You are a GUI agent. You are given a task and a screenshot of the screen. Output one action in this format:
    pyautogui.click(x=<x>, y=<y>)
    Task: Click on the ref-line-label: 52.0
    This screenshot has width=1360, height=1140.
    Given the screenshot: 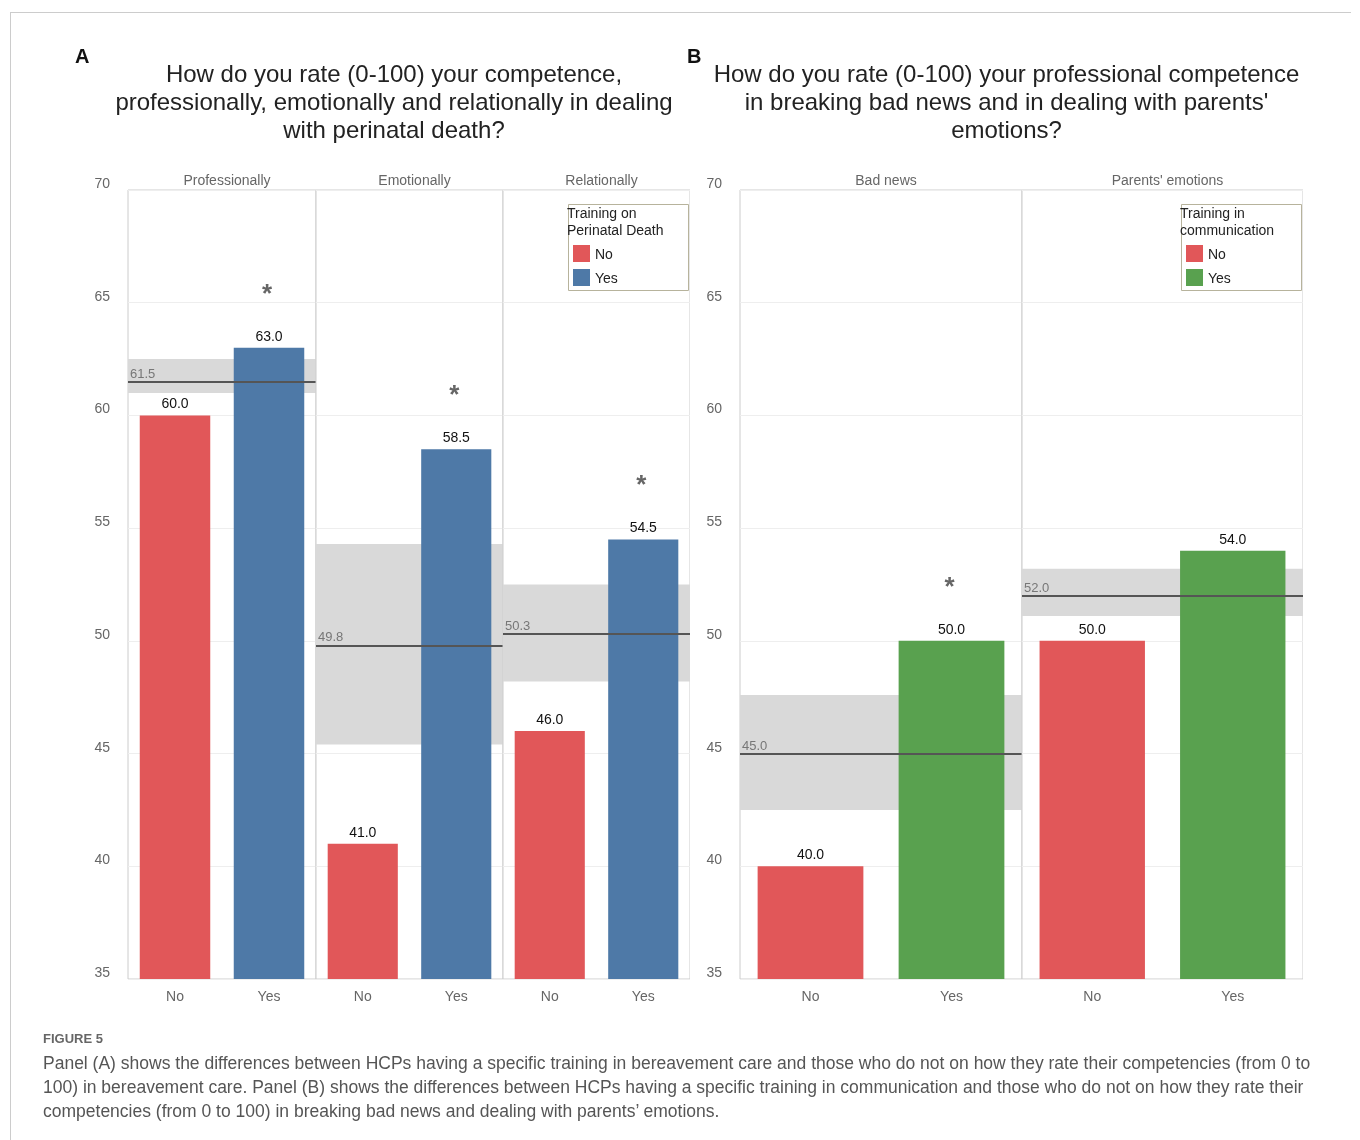 What is the action you would take?
    pyautogui.click(x=1037, y=587)
    